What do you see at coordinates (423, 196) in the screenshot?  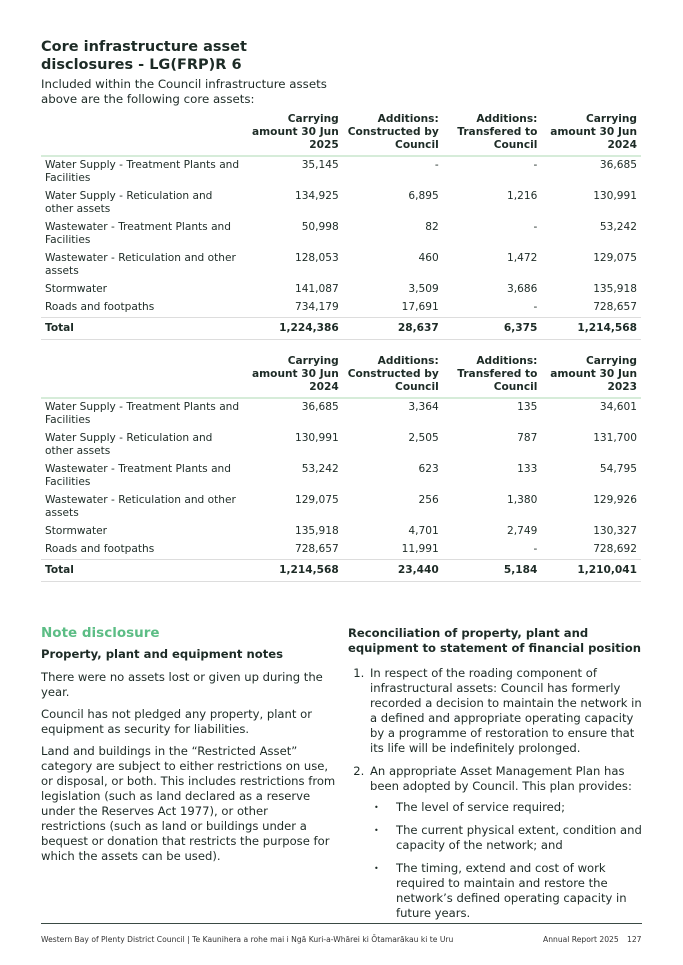 I see `cell-value: 6,895` at bounding box center [423, 196].